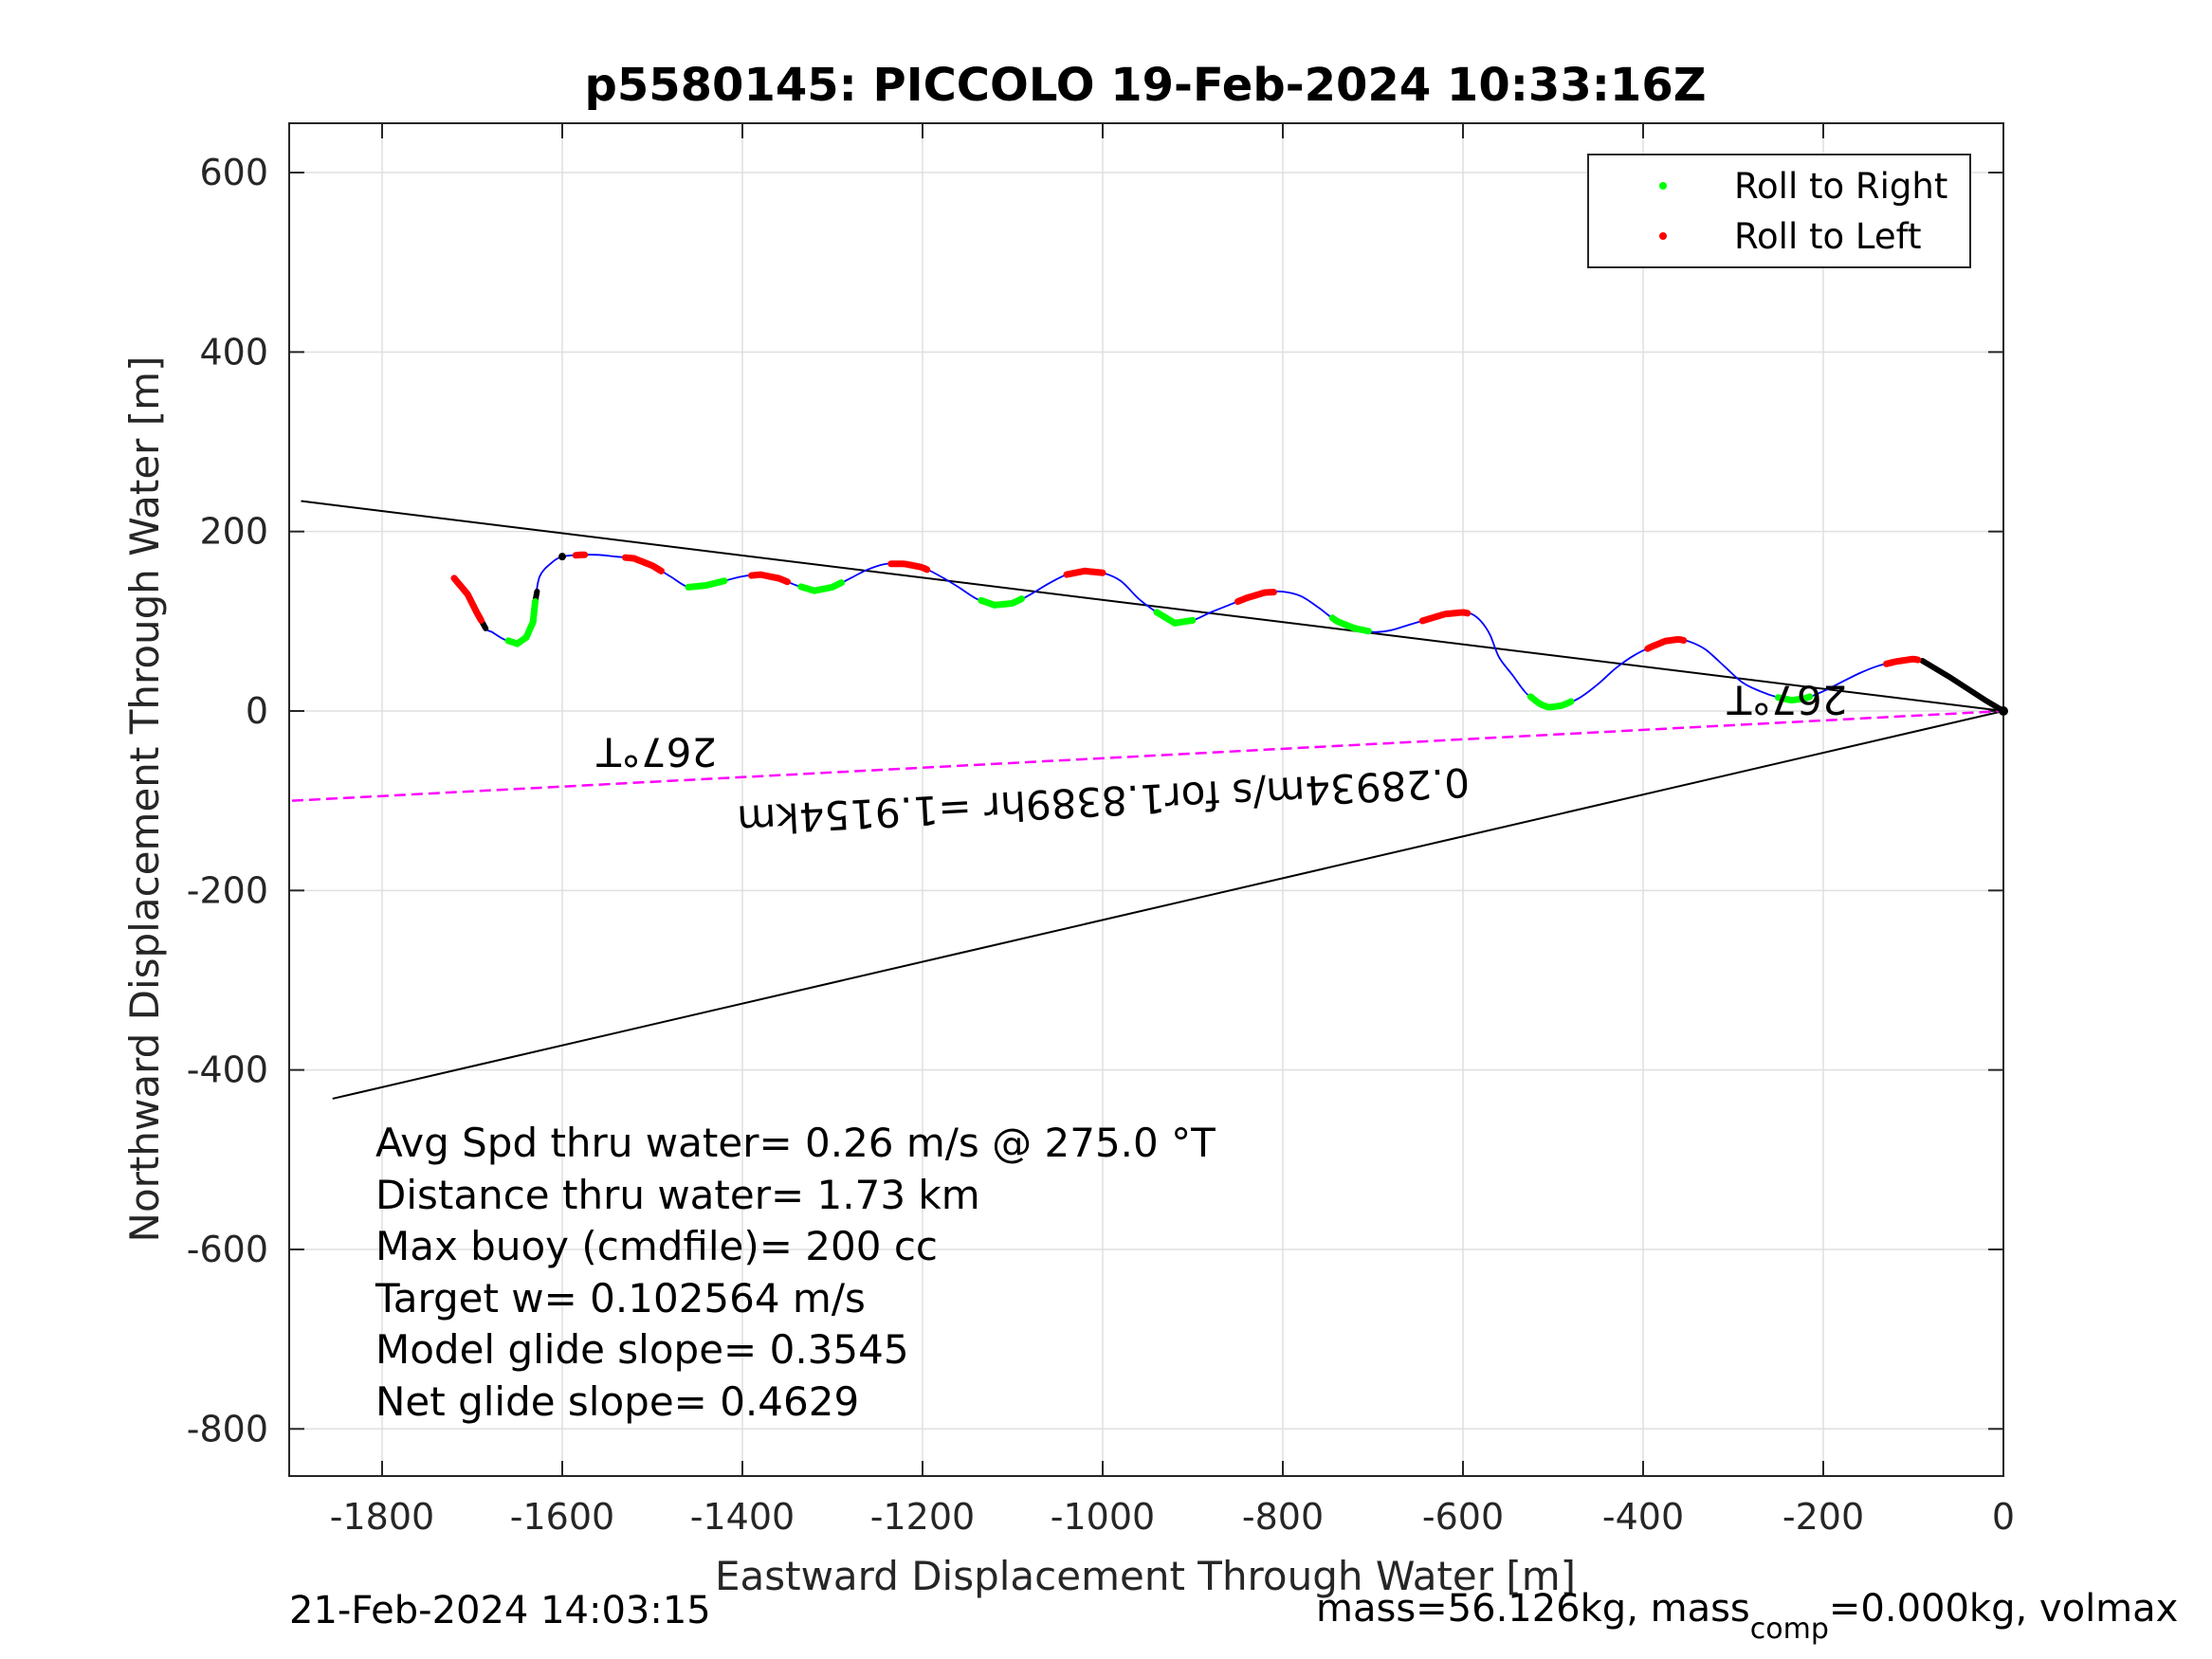 The image size is (2212, 1659). Describe the element at coordinates (227, 1249) in the screenshot. I see `y-tick-label: -600` at that location.